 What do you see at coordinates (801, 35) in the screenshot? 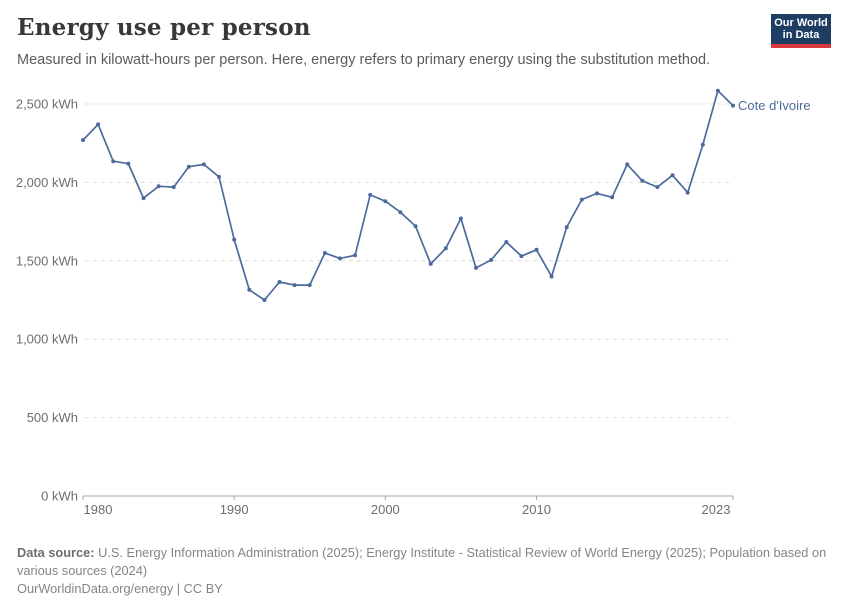
I see `owid-logo-line2: in Data` at bounding box center [801, 35].